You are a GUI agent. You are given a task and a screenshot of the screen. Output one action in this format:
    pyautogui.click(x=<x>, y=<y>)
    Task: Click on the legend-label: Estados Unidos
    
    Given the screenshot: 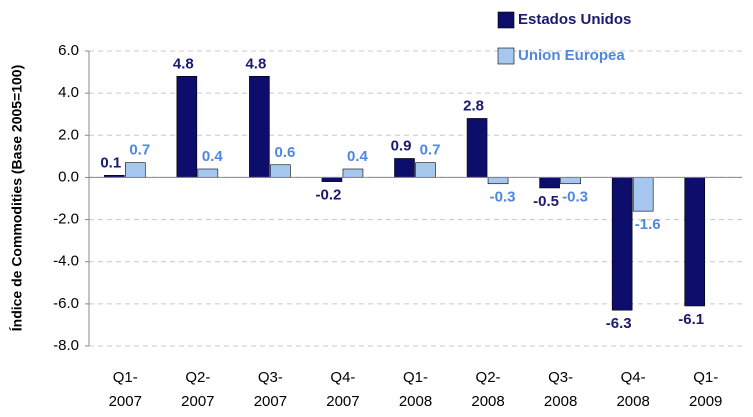 What is the action you would take?
    pyautogui.click(x=574, y=19)
    